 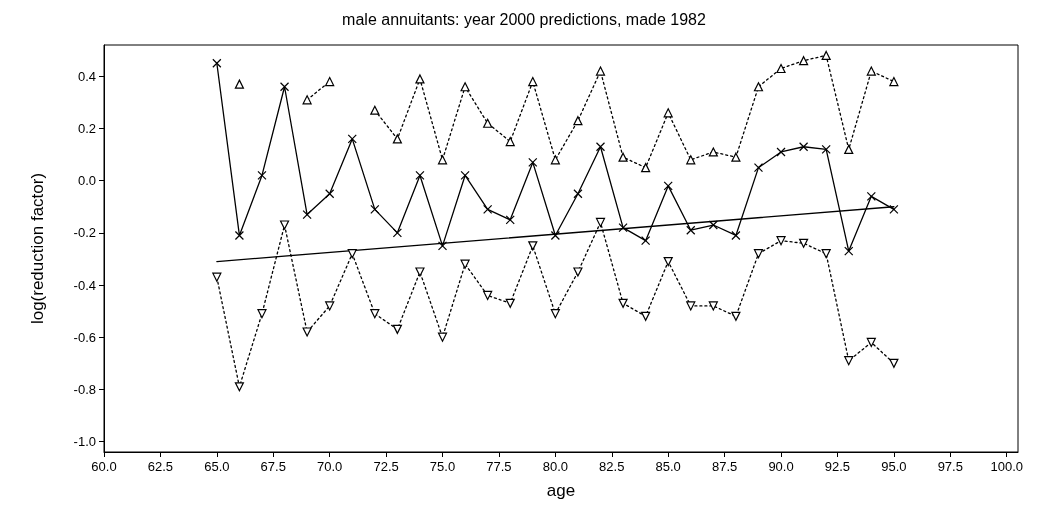 I want to click on y-tick-label: -0.2, so click(x=84, y=233).